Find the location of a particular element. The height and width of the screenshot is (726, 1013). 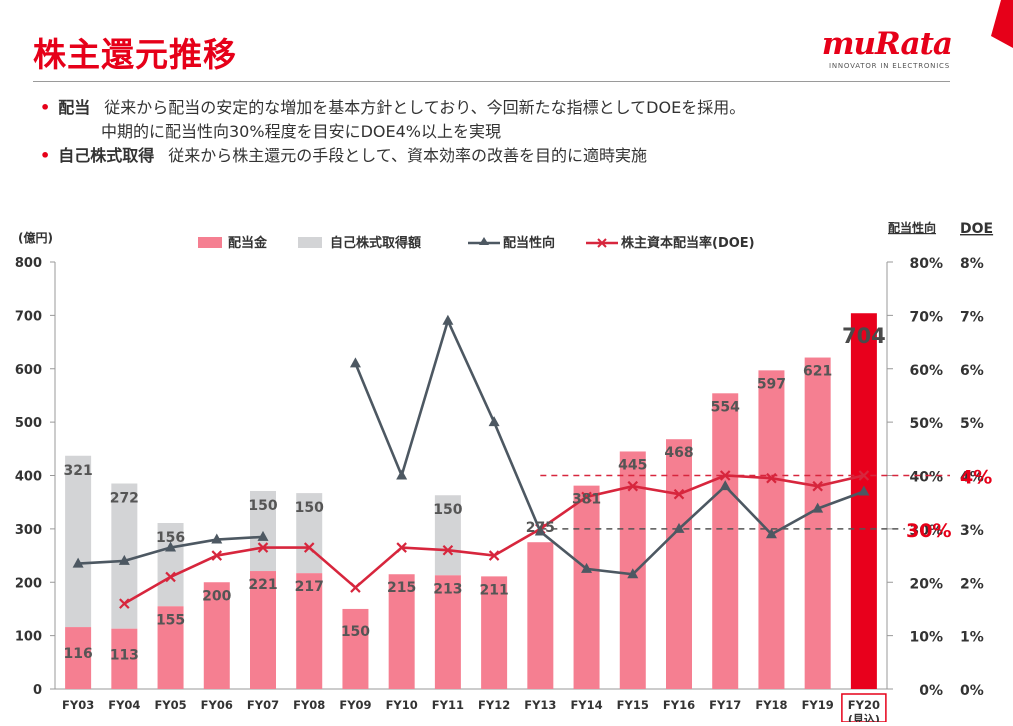

x-tick-label: FY17 is located at coordinates (725, 705).